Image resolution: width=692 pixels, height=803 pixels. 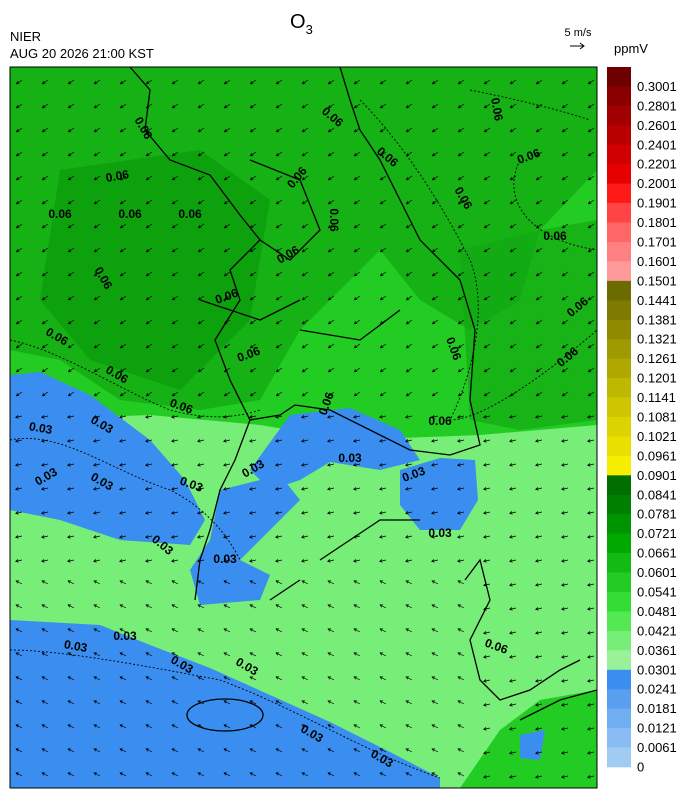 What do you see at coordinates (631, 48) in the screenshot?
I see `colorbar-unit: ppmV` at bounding box center [631, 48].